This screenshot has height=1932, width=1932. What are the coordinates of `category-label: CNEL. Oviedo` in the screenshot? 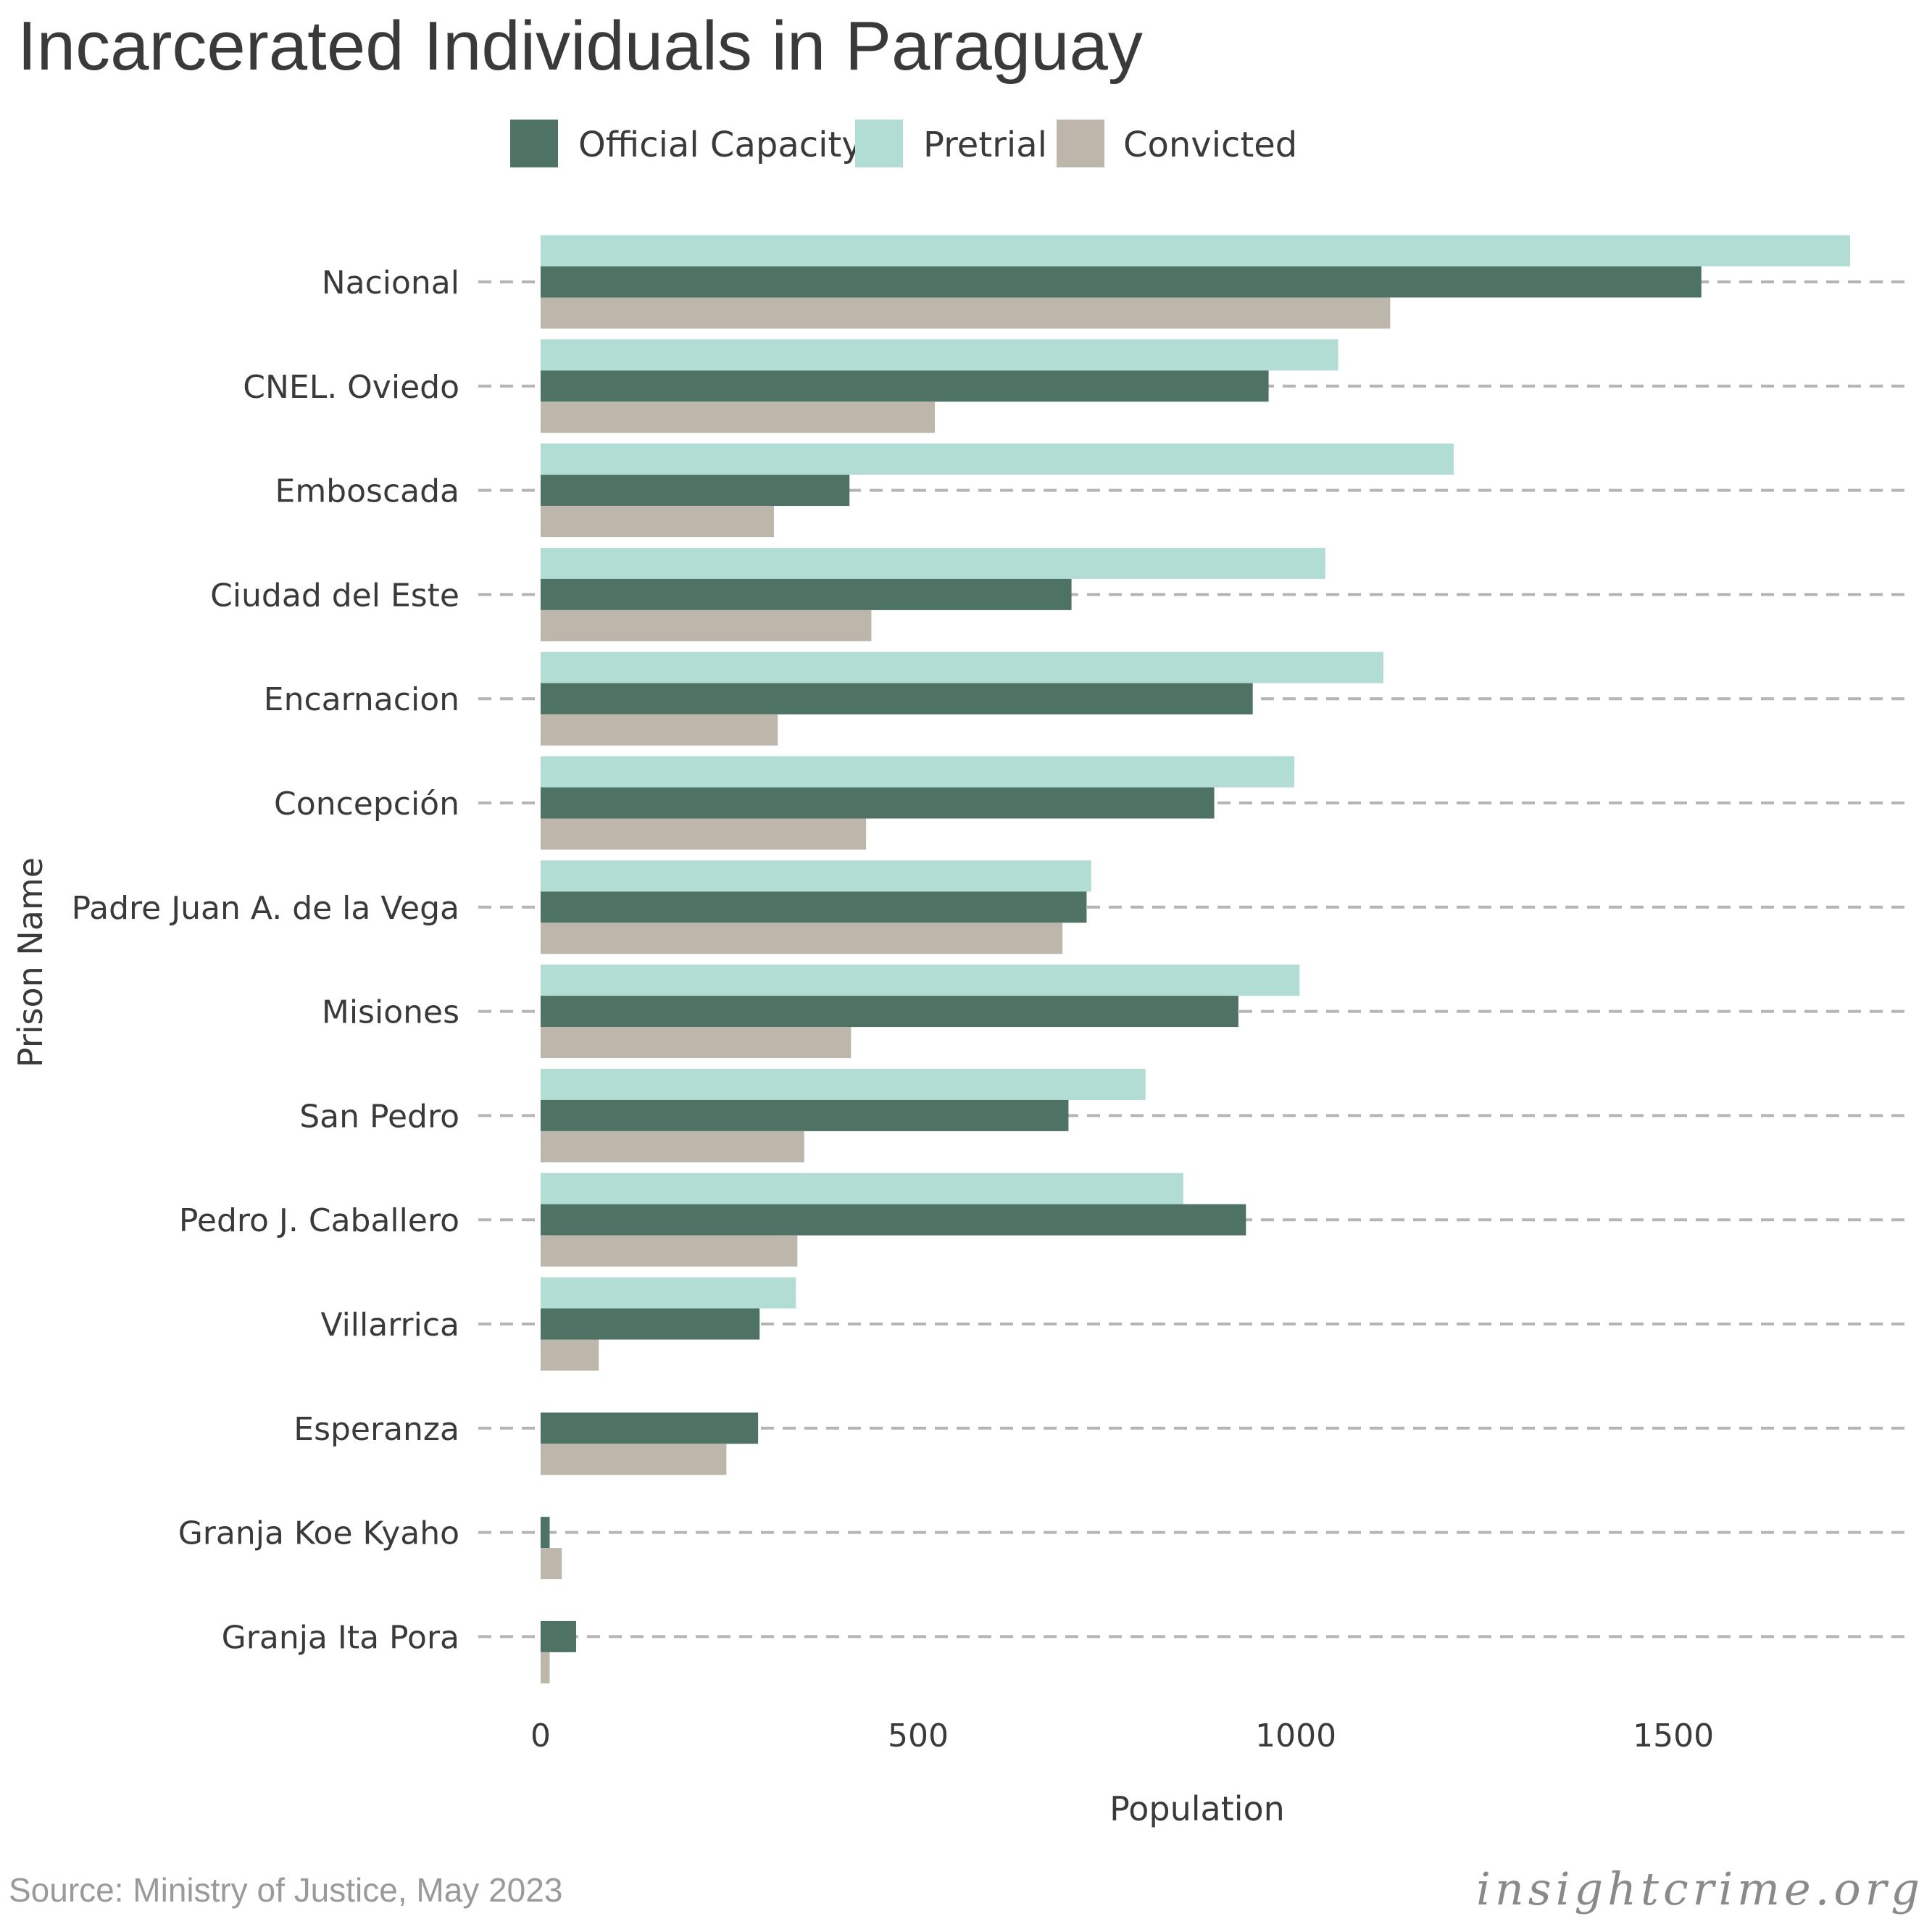 It's located at (351, 388).